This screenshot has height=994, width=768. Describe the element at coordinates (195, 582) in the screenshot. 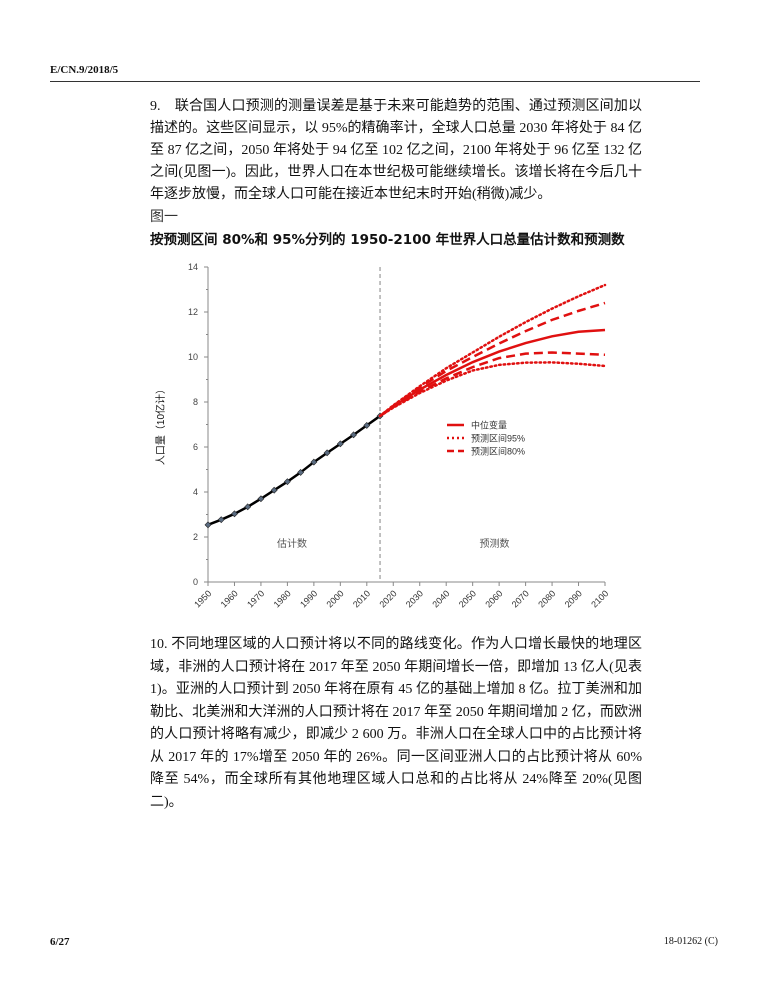

I see `y-tick-label: 0` at that location.